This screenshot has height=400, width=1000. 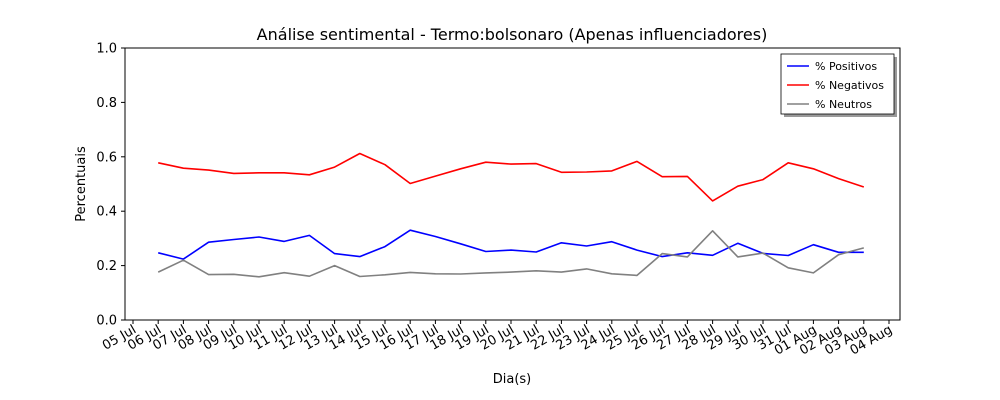 I want to click on y-tick-label: 1.0, so click(x=106, y=49).